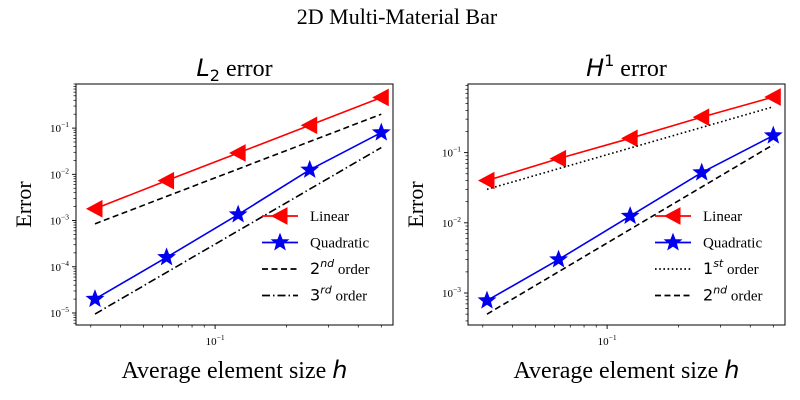 This screenshot has width=800, height=400. Describe the element at coordinates (731, 267) in the screenshot. I see `legend-label: 1st order` at that location.